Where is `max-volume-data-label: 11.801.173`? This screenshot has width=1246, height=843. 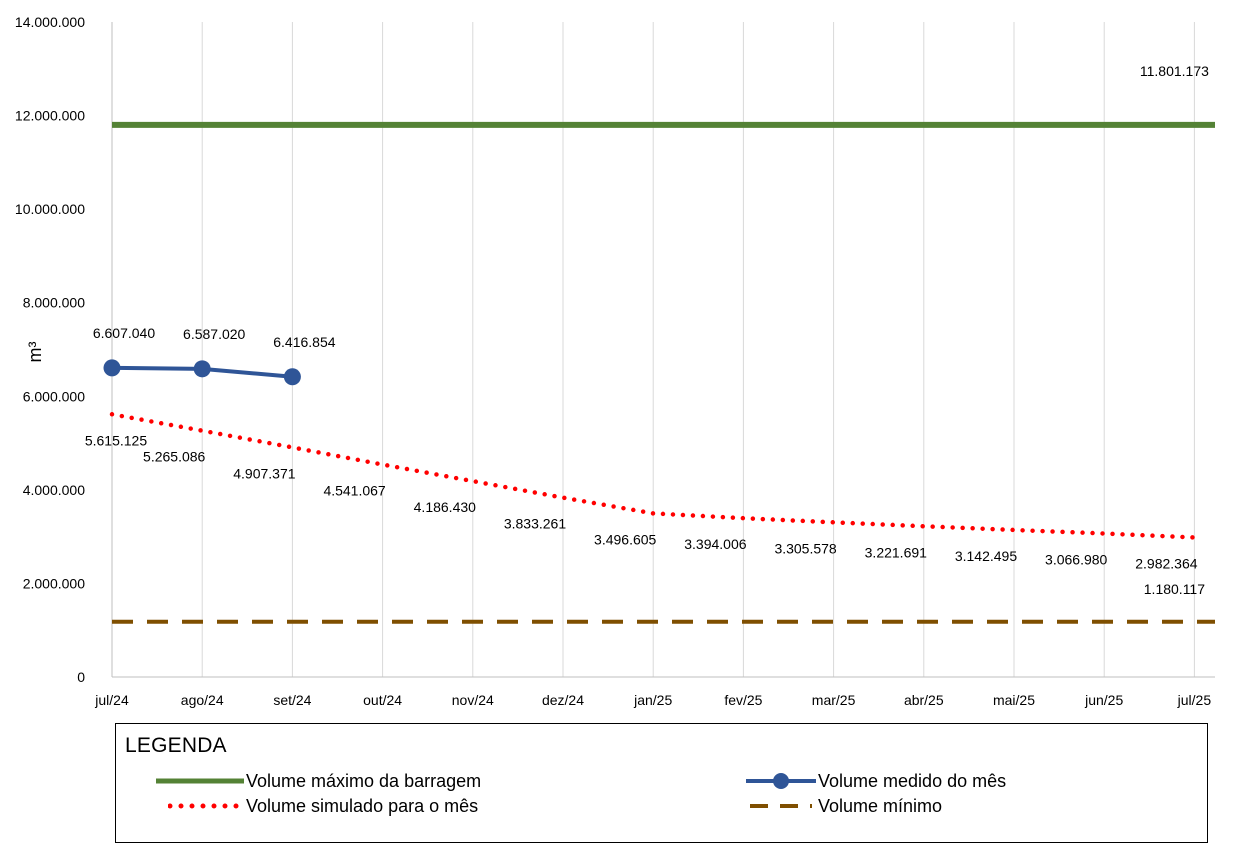
max-volume-data-label: 11.801.173 is located at coordinates (1174, 71).